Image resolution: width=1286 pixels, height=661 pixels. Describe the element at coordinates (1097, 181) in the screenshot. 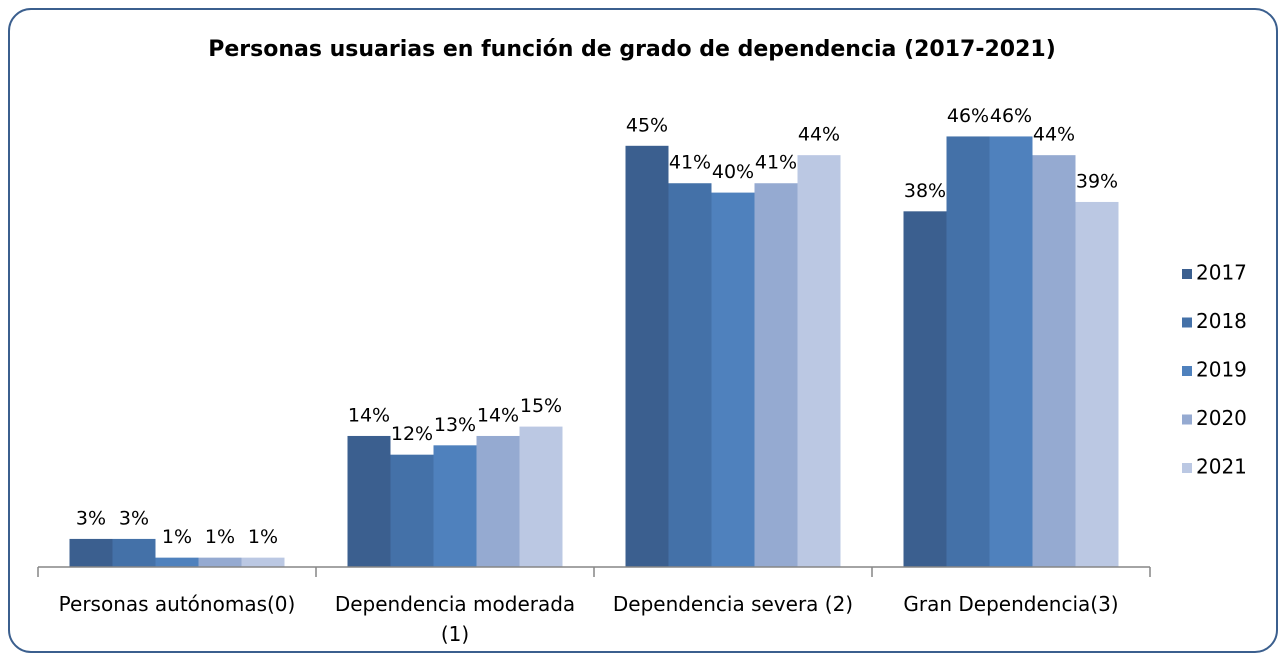

I see `data-label: 39%` at that location.